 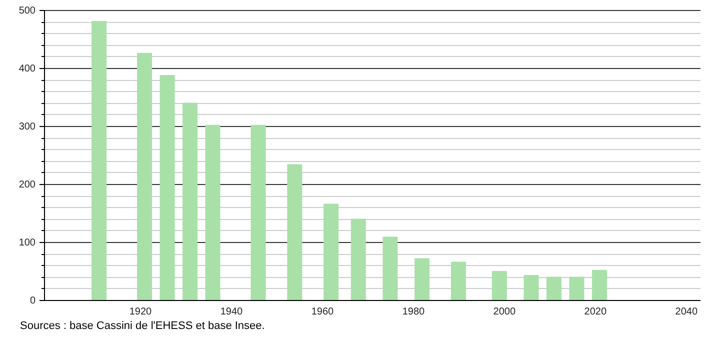 What do you see at coordinates (33, 301) in the screenshot?
I see `y-tick-label: 0` at bounding box center [33, 301].